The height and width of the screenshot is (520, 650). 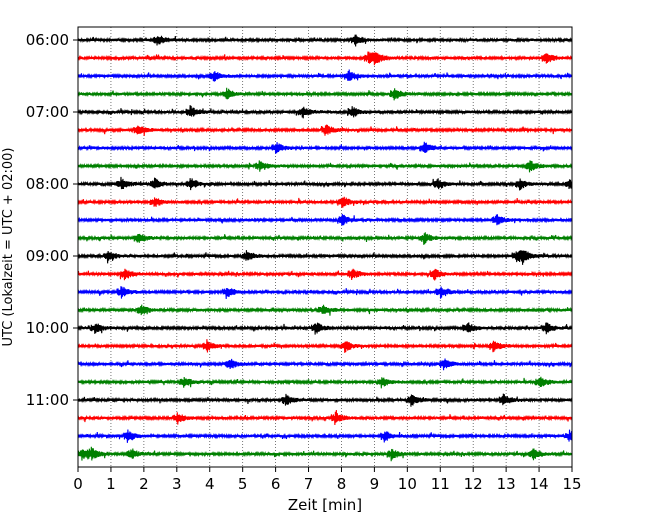 I want to click on y-tick-label: 07:00, so click(x=47, y=112).